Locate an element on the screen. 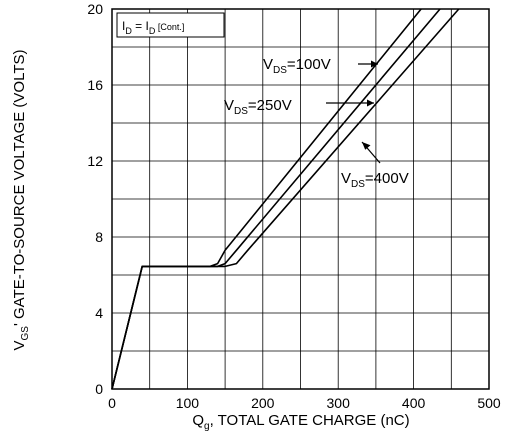 The height and width of the screenshot is (438, 508). x-tick-label: 500 is located at coordinates (489, 403).